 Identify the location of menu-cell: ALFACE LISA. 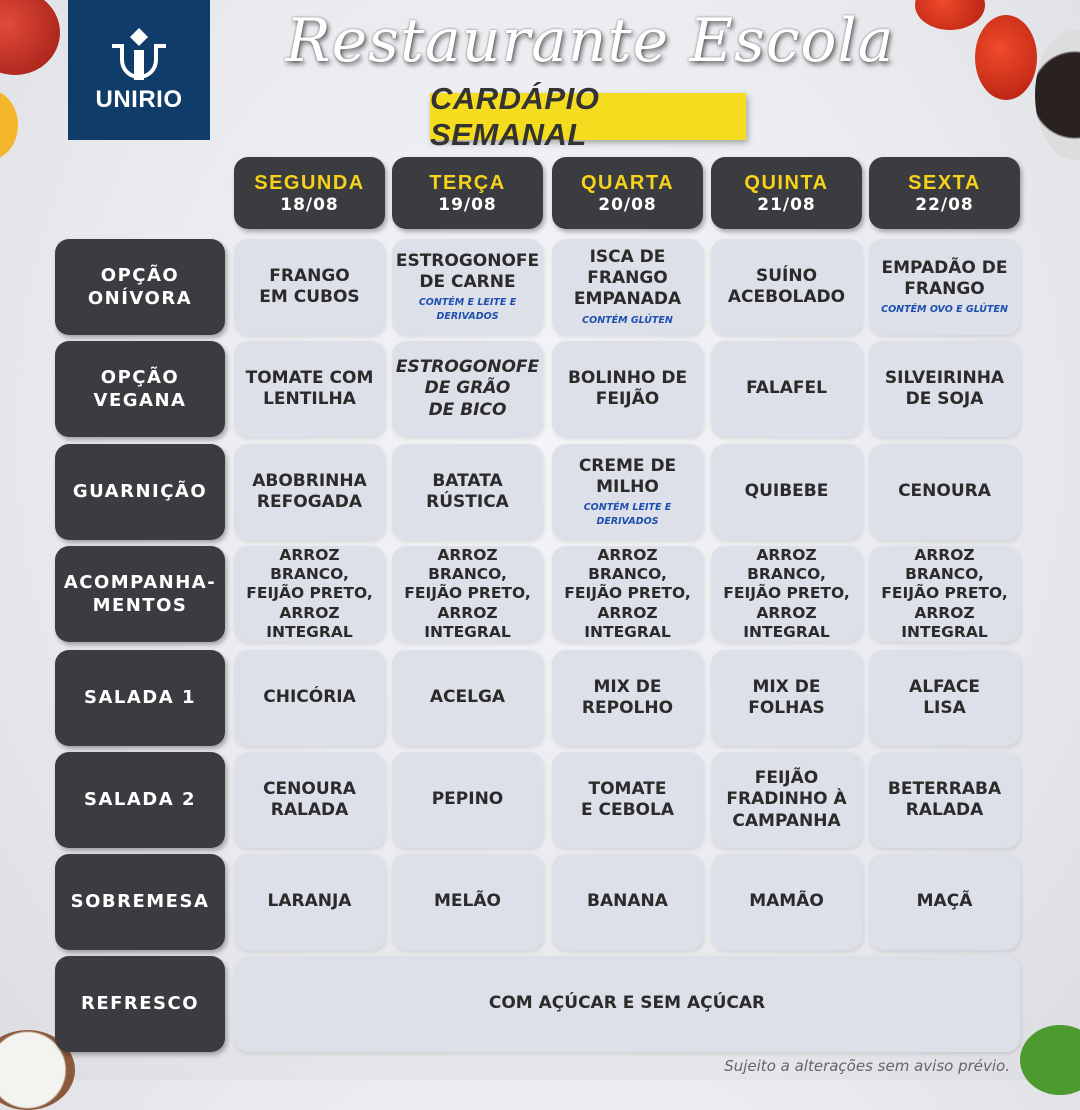
(944, 698).